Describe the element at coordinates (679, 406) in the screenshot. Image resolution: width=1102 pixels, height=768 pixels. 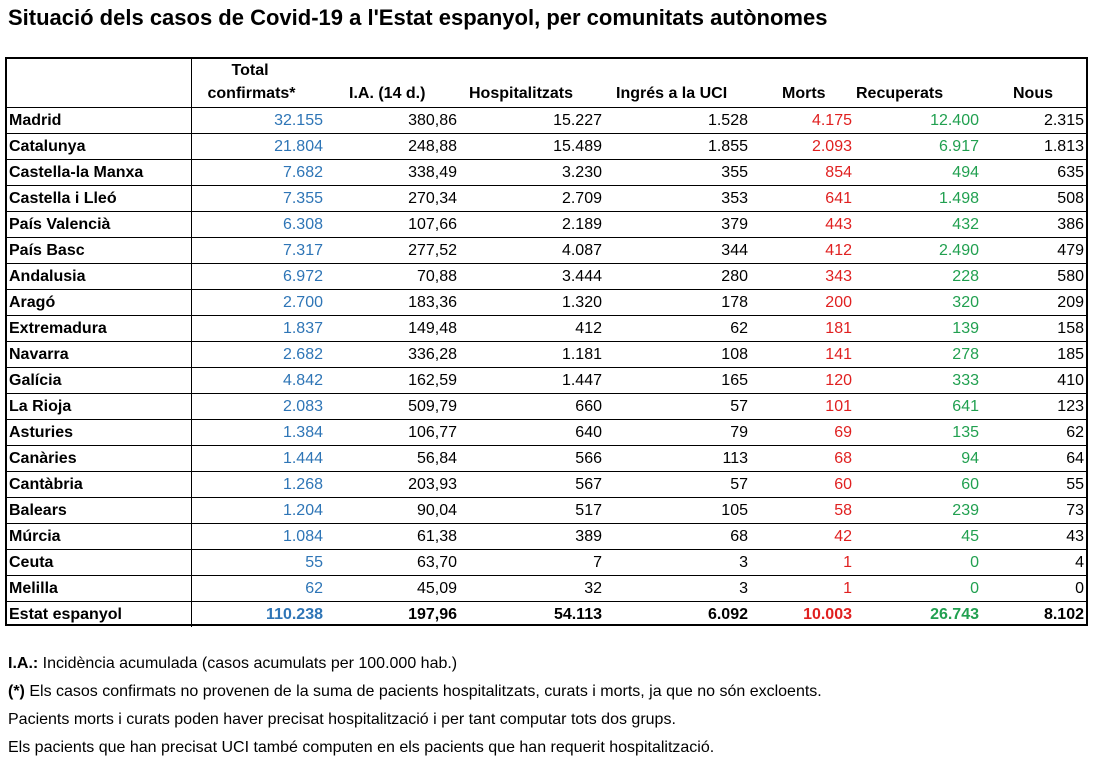
I see `cell-uci: 57` at that location.